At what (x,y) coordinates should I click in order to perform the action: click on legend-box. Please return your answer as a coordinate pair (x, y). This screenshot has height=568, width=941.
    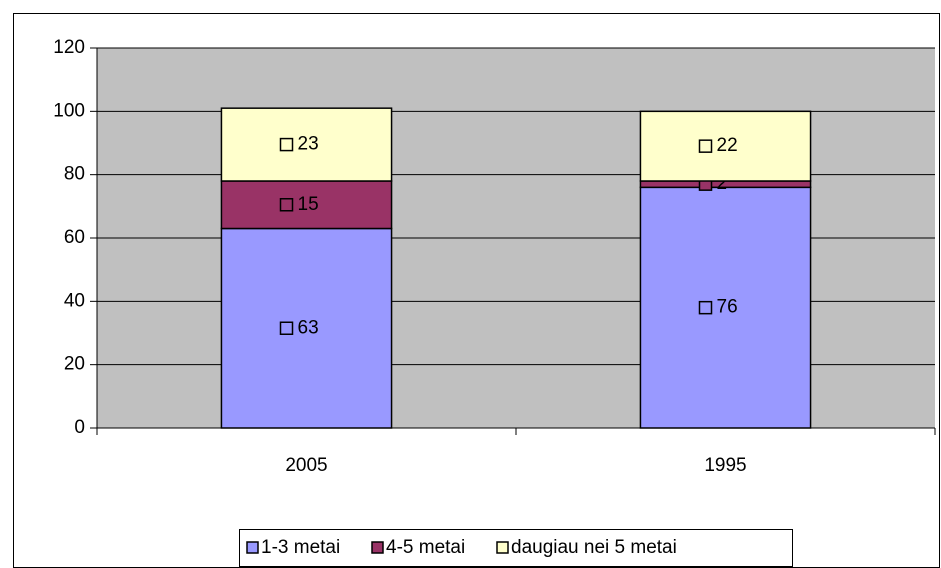
    Looking at the image, I should click on (516, 548).